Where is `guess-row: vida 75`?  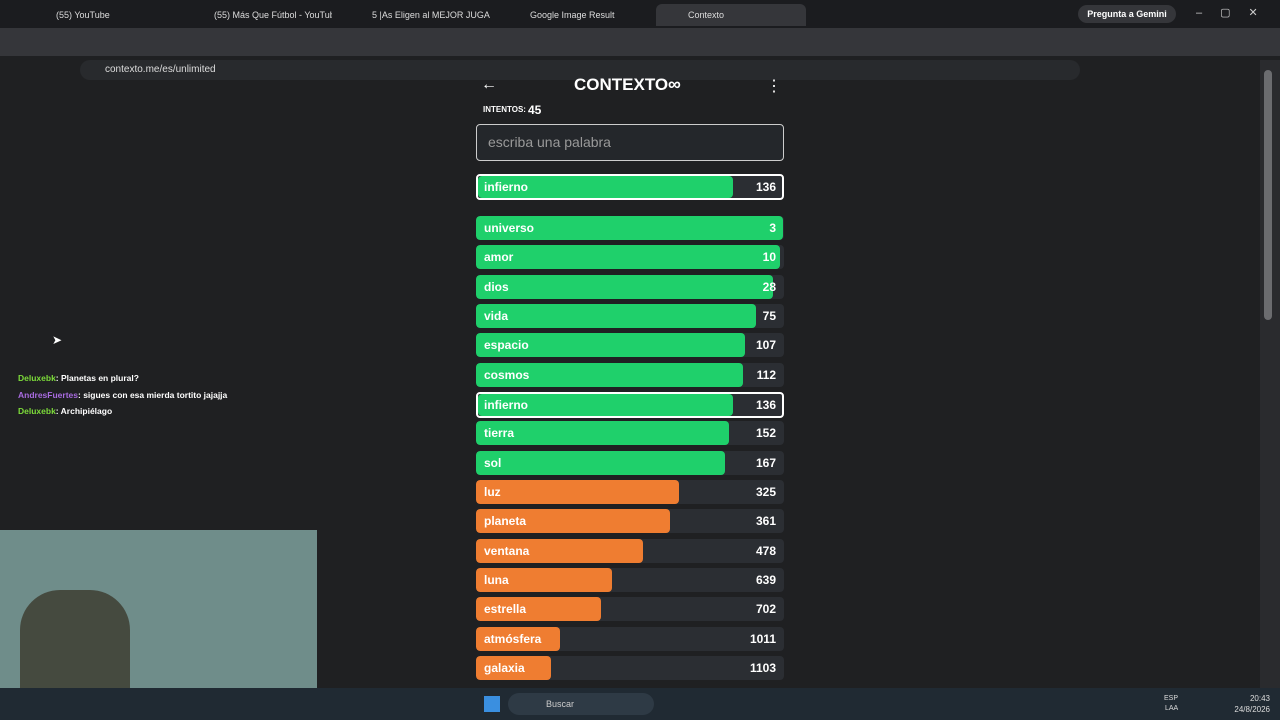 guess-row: vida 75 is located at coordinates (630, 315).